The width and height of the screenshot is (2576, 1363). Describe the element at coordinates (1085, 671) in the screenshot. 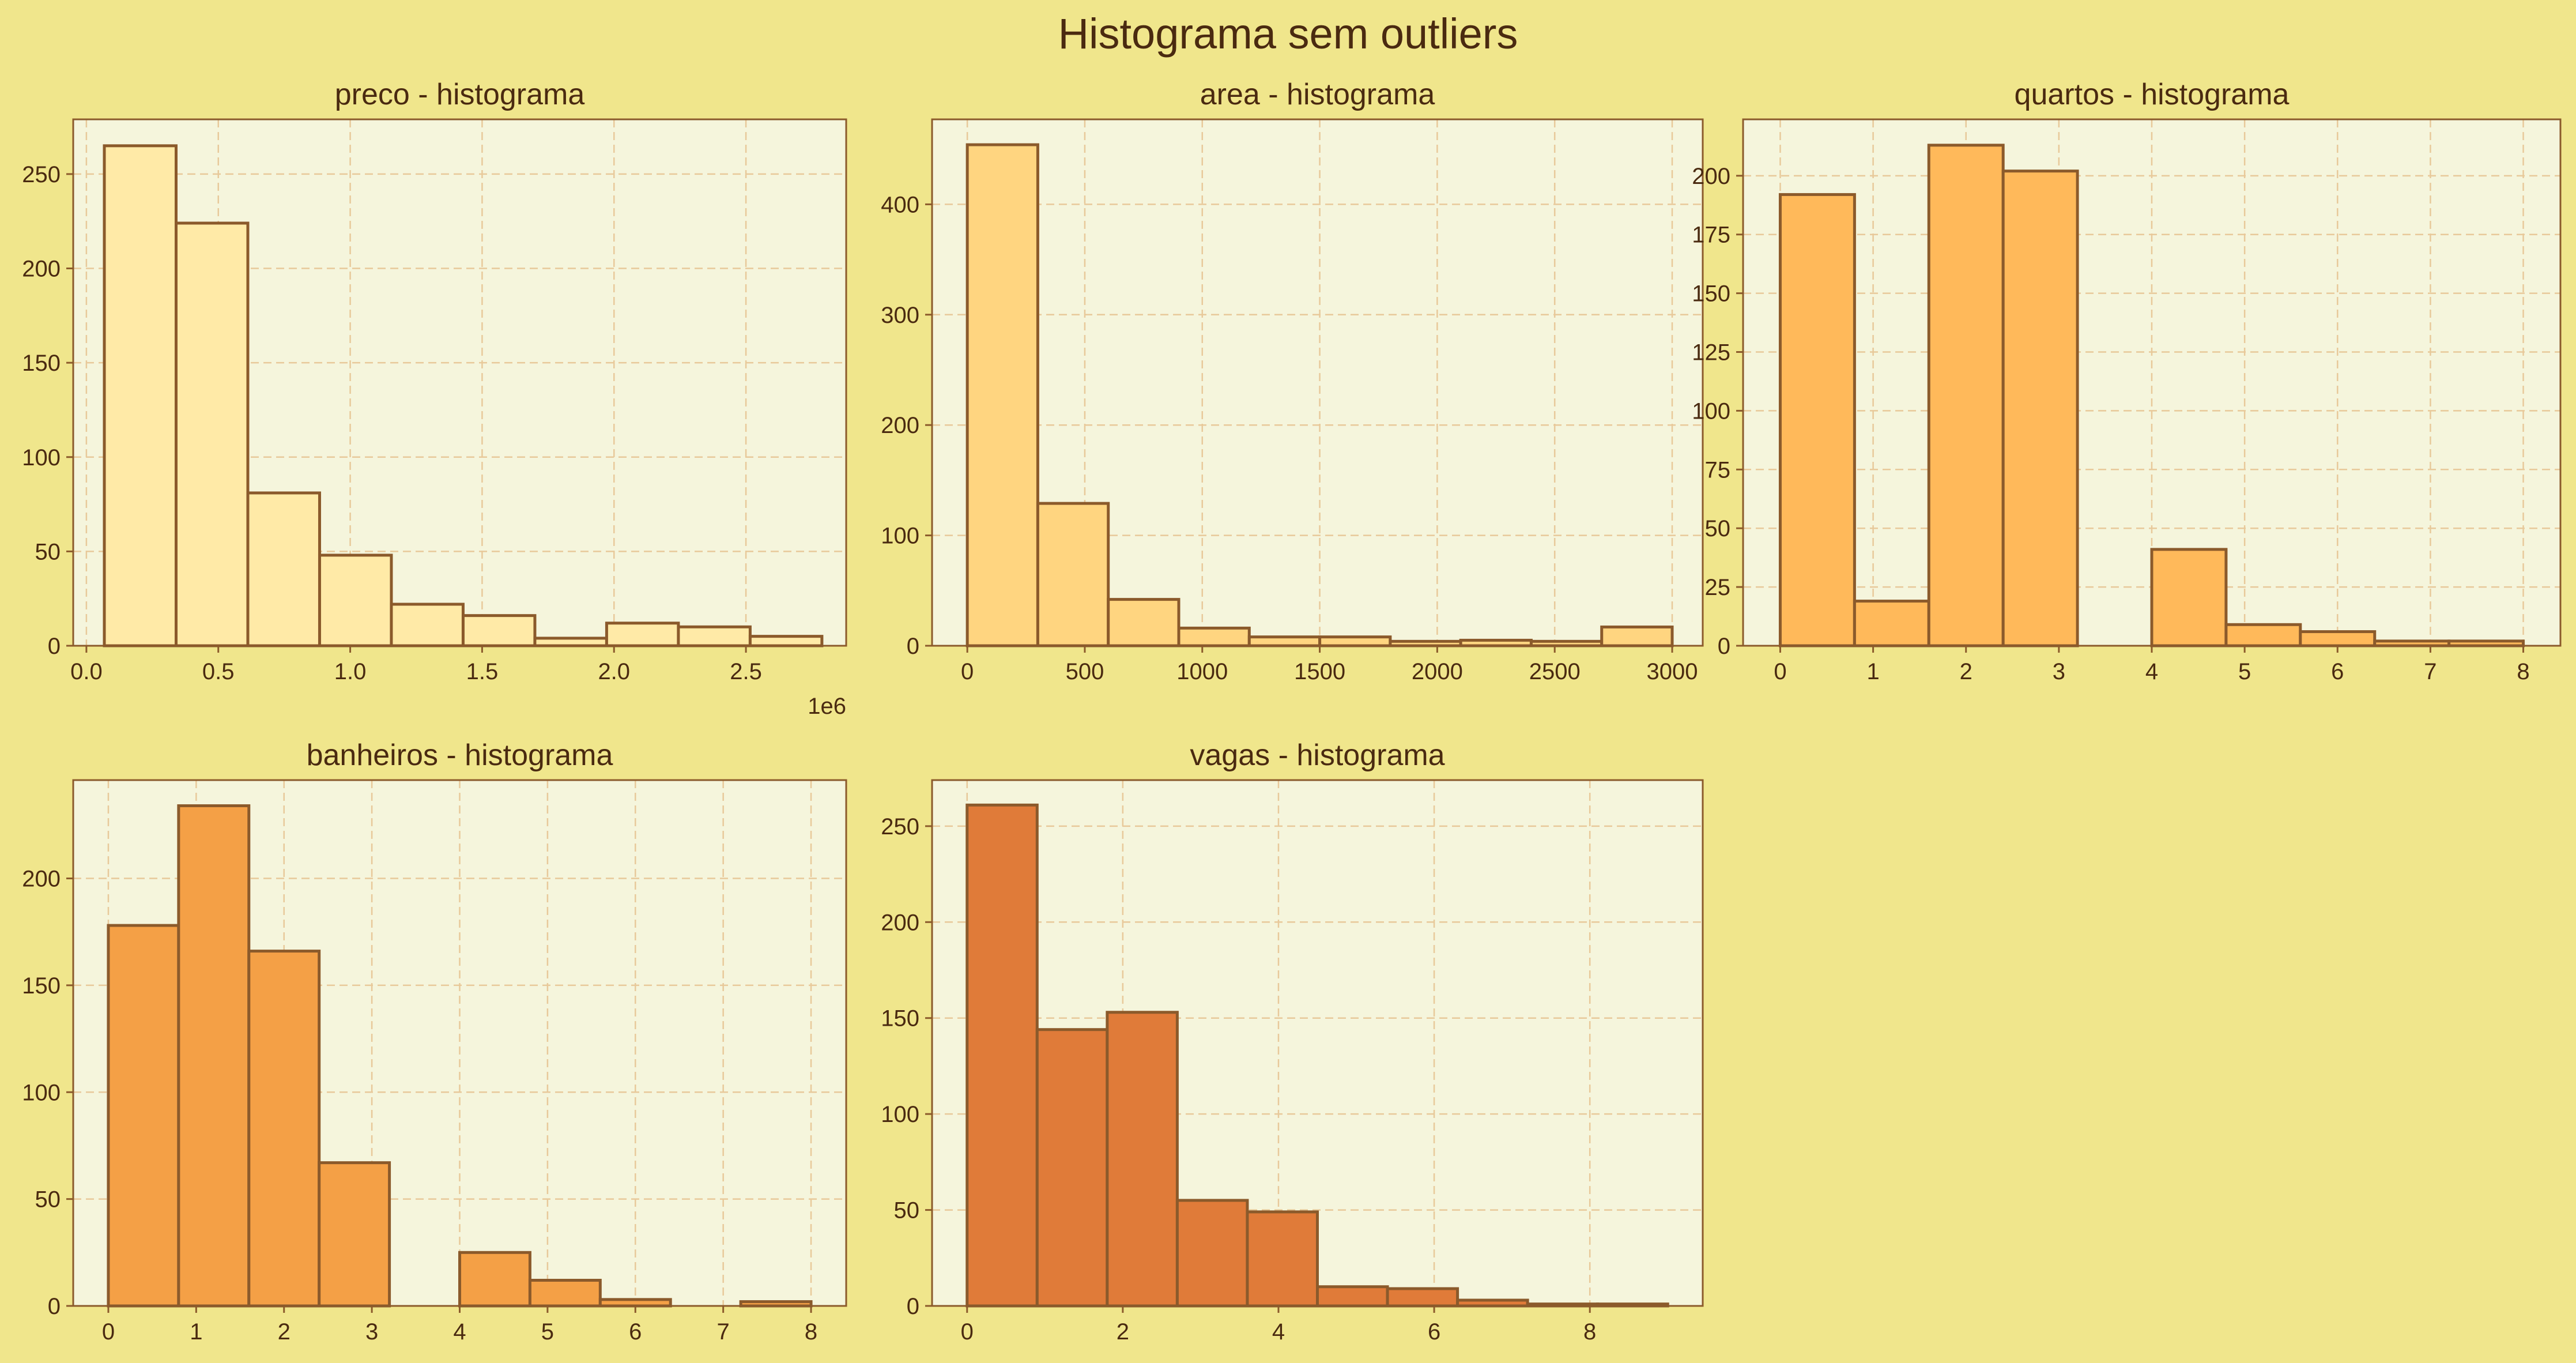

I see `x-tick-label: 500` at that location.